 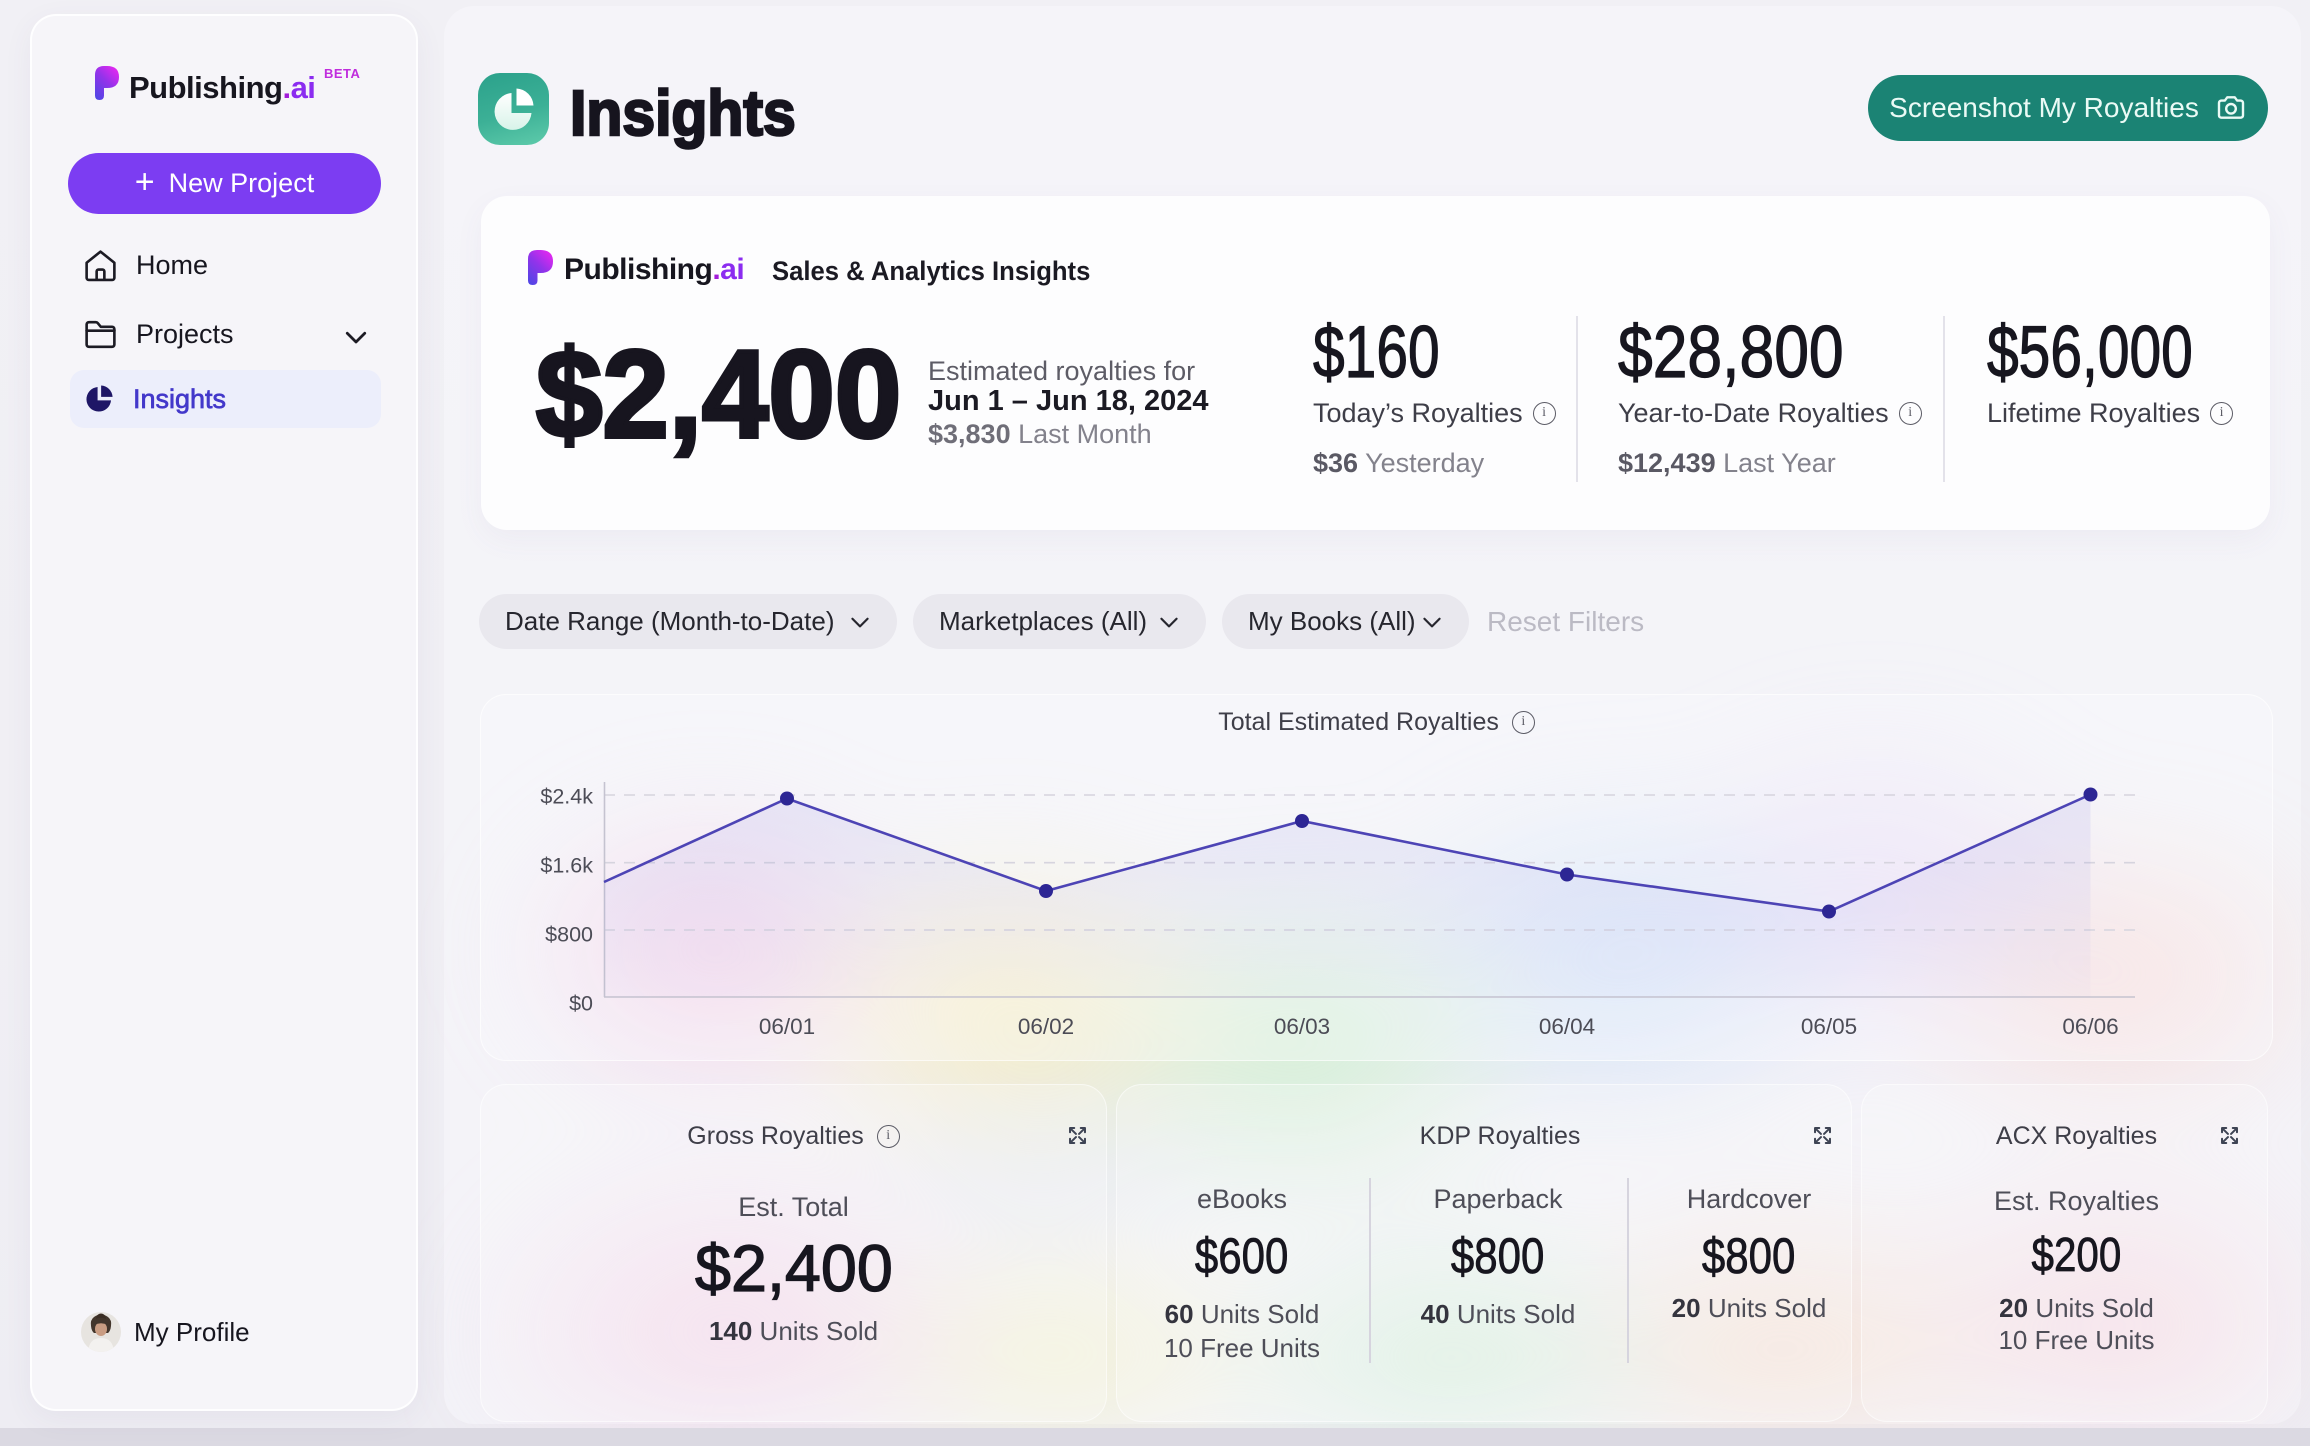 I want to click on svg-text: 06/04, so click(x=1567, y=1026).